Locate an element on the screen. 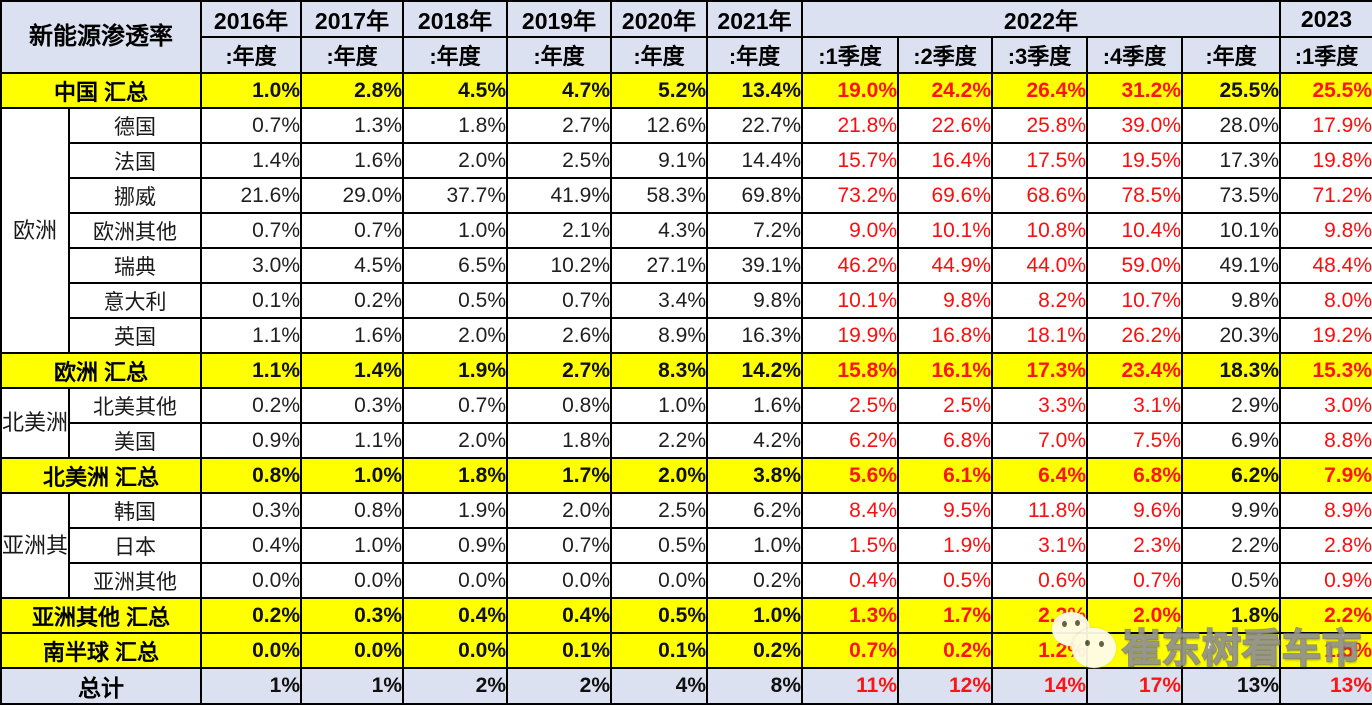  value-cell: 9.1% is located at coordinates (659, 160).